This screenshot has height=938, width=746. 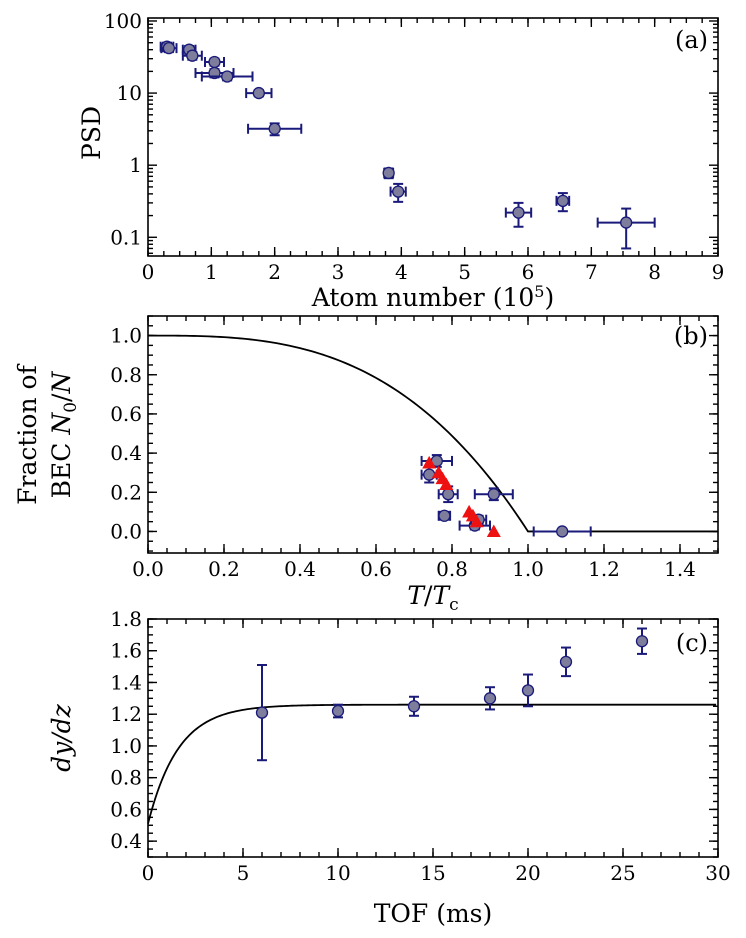 What do you see at coordinates (604, 569) in the screenshot?
I see `x-tick-label: 1.2` at bounding box center [604, 569].